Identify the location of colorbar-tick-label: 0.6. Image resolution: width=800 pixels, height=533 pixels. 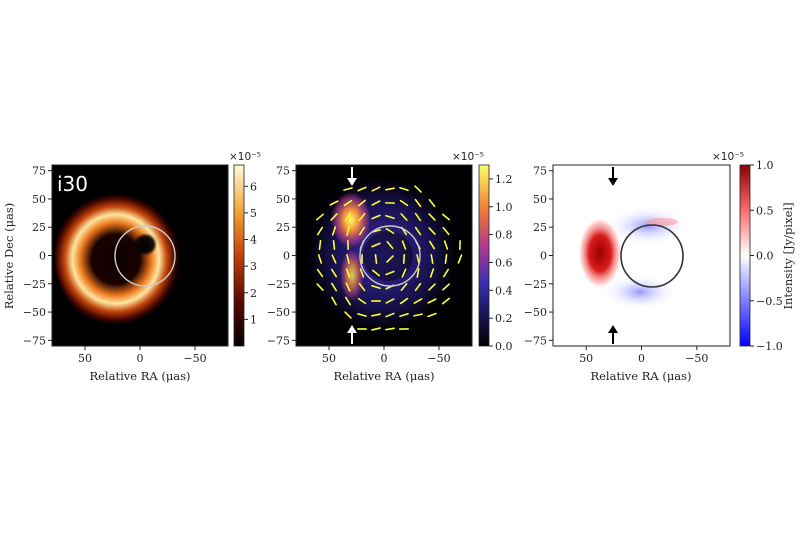
(504, 262).